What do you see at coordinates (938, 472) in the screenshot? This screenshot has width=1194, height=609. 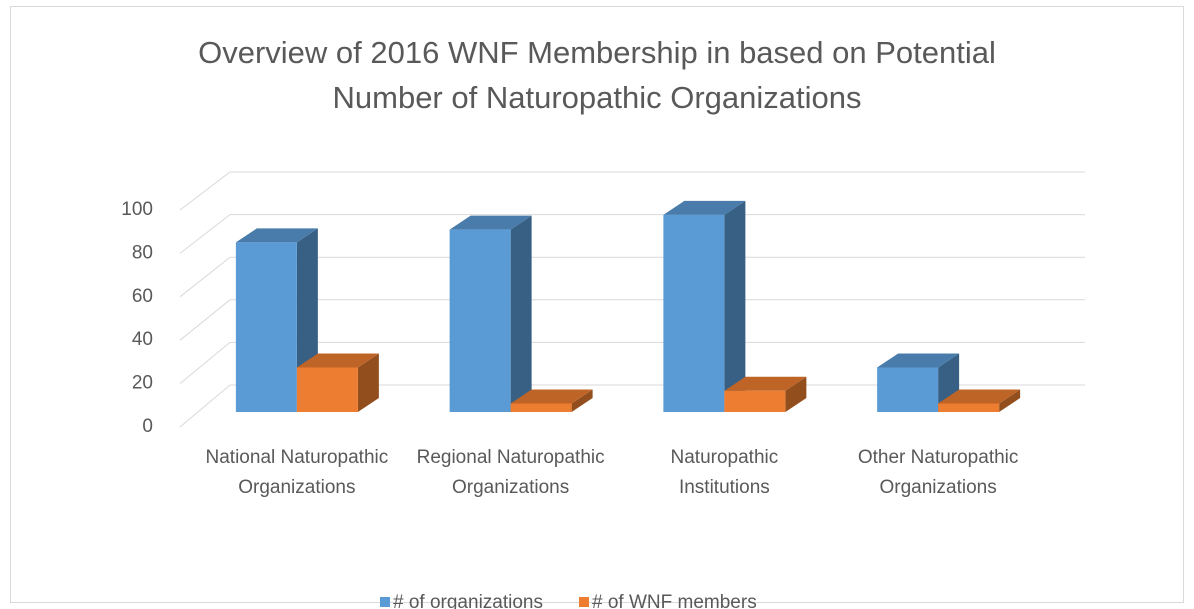 I see `x-tick-label: Other Naturopathic Organizations` at bounding box center [938, 472].